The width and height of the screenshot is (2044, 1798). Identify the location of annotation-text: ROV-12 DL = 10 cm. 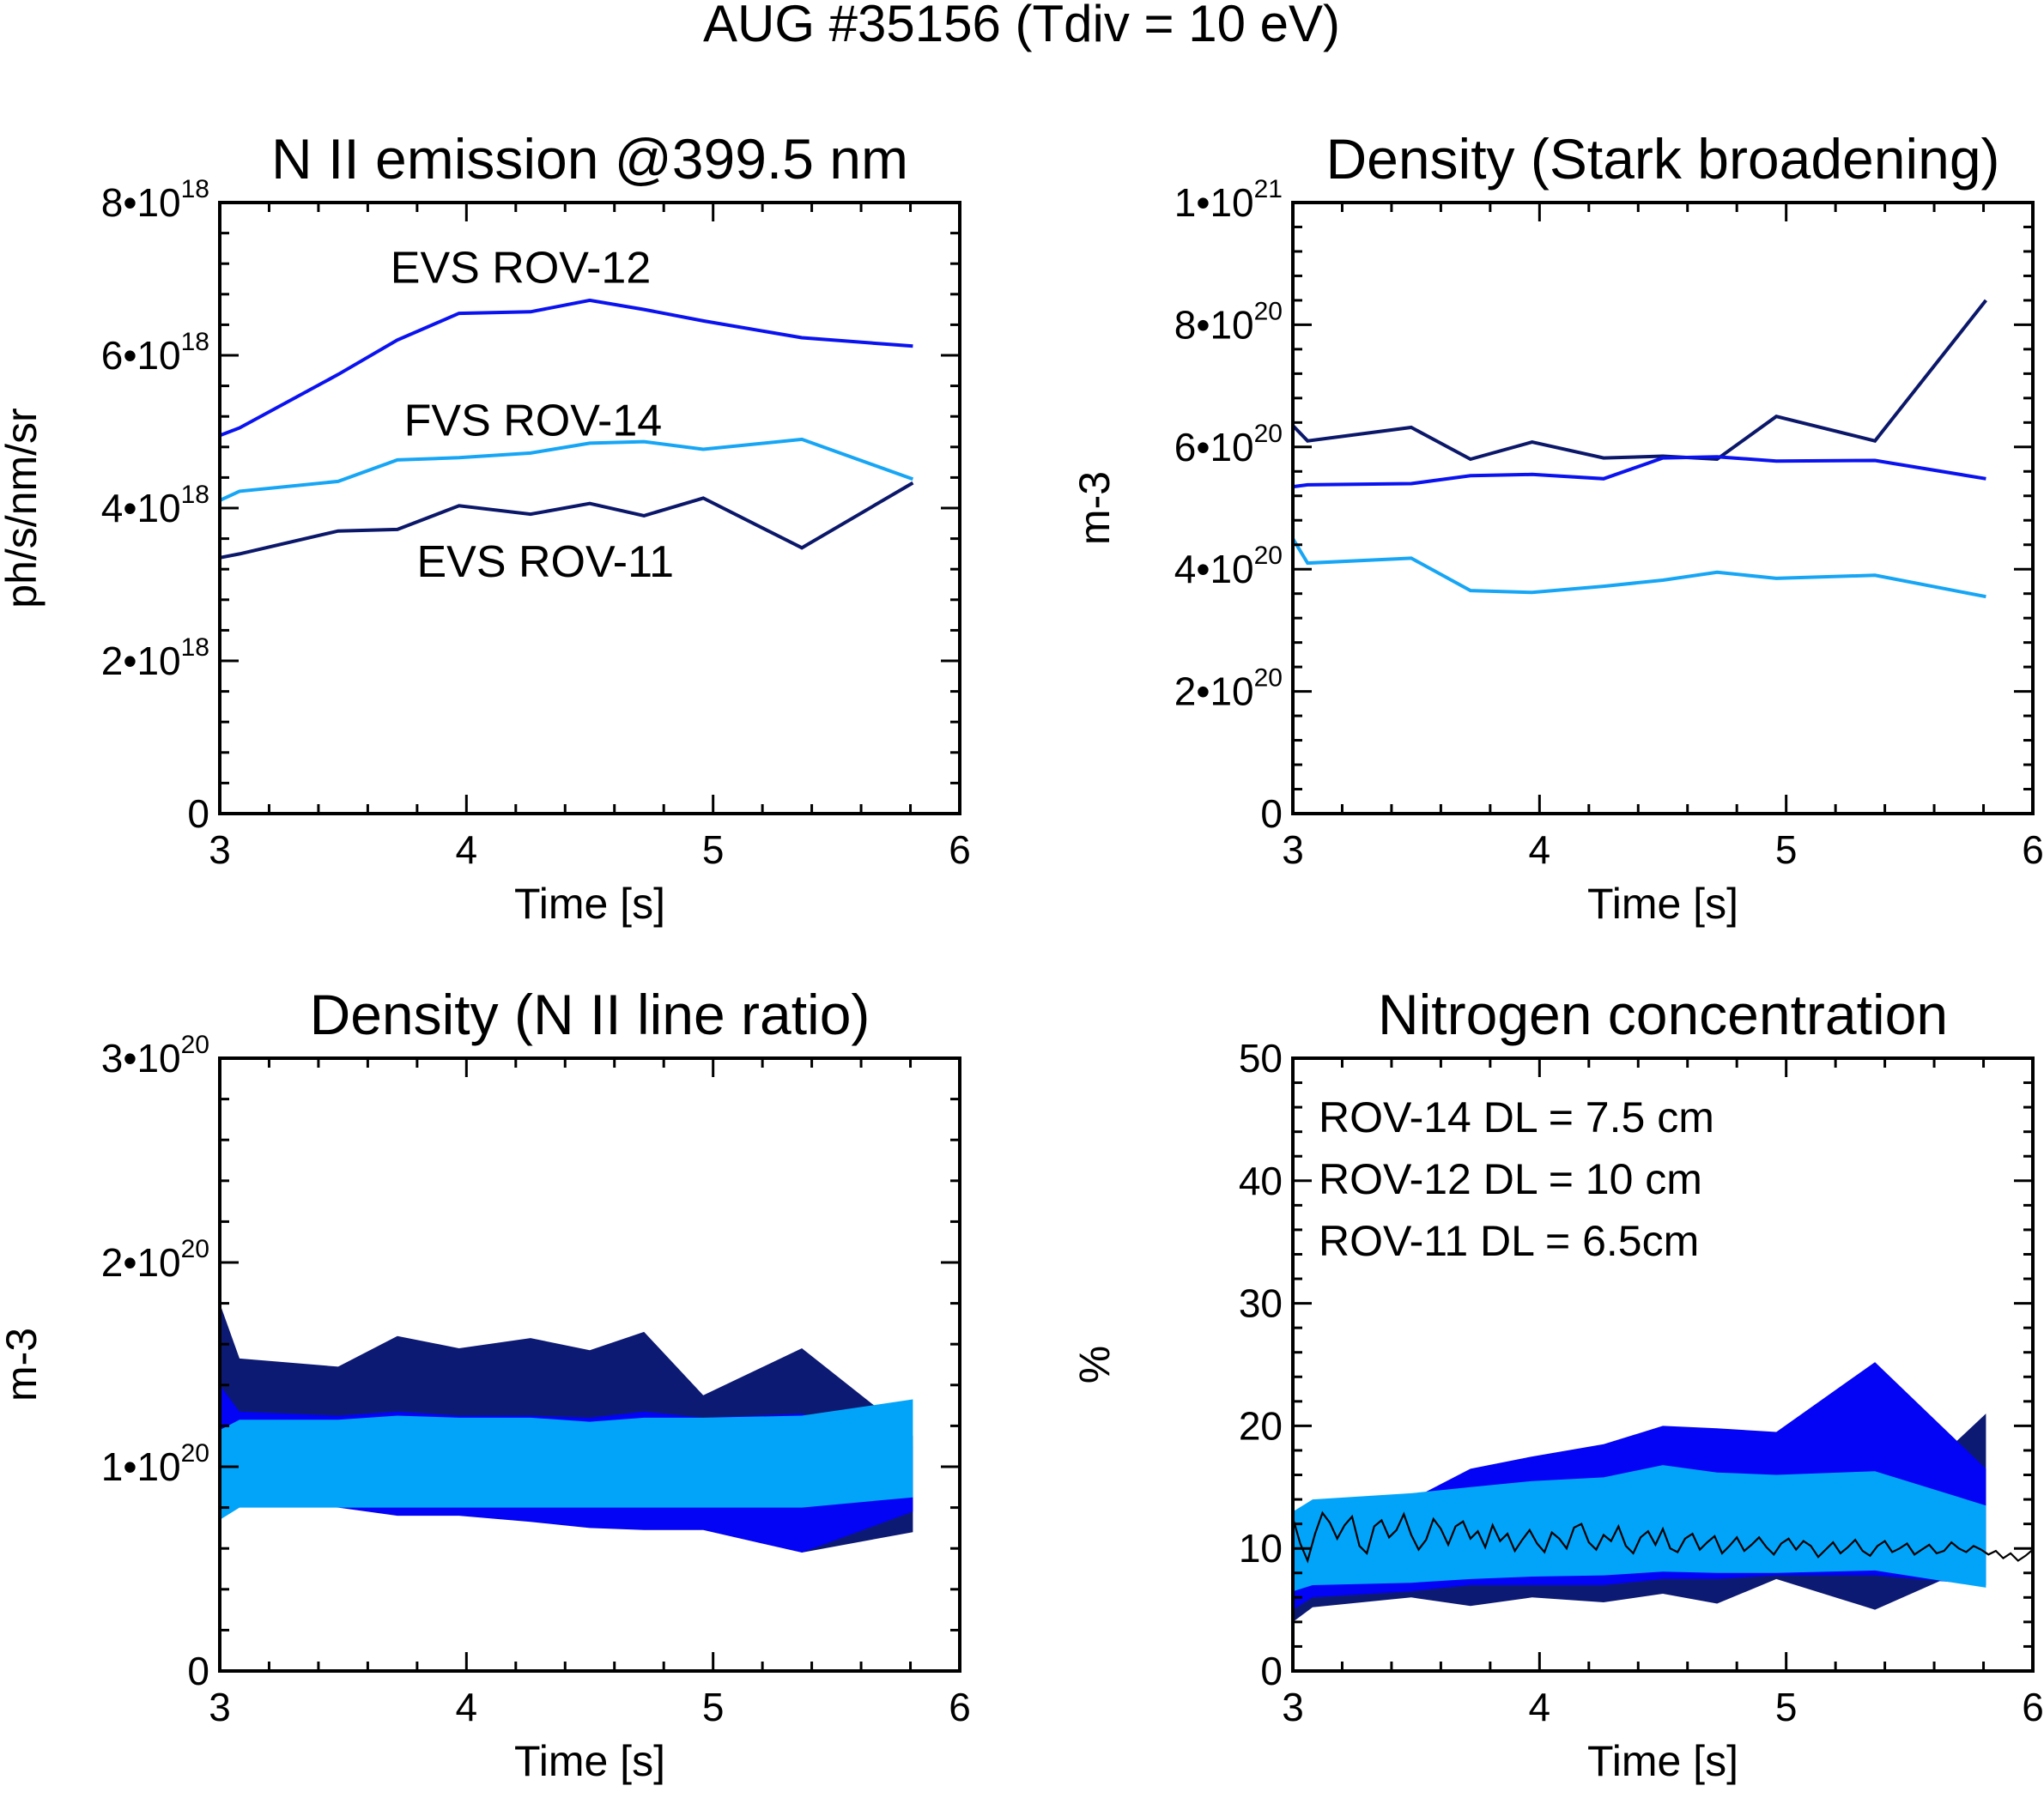
(1510, 1179).